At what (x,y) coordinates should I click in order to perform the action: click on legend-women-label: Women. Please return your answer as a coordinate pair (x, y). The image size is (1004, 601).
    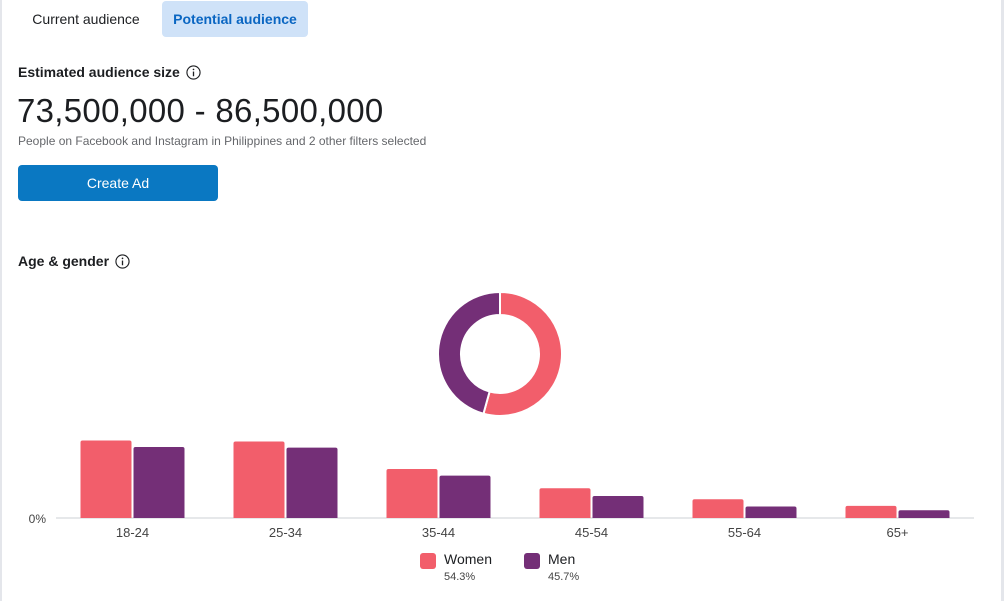
    Looking at the image, I should click on (468, 559).